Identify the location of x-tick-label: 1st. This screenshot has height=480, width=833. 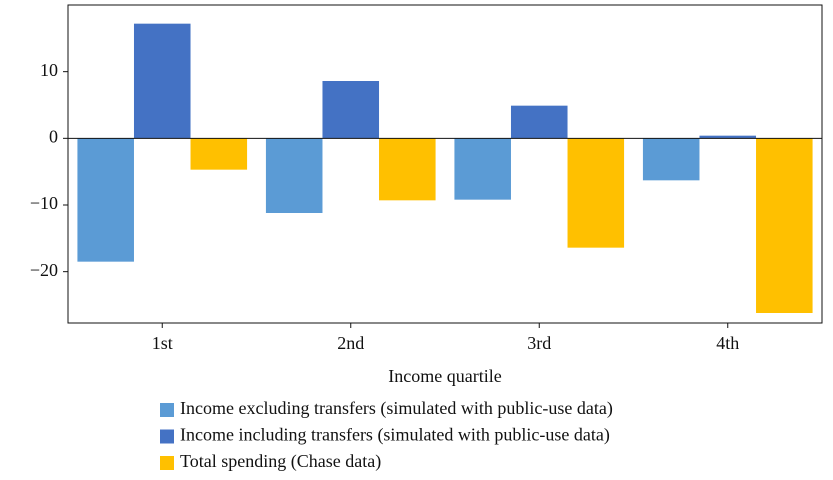
(162, 343).